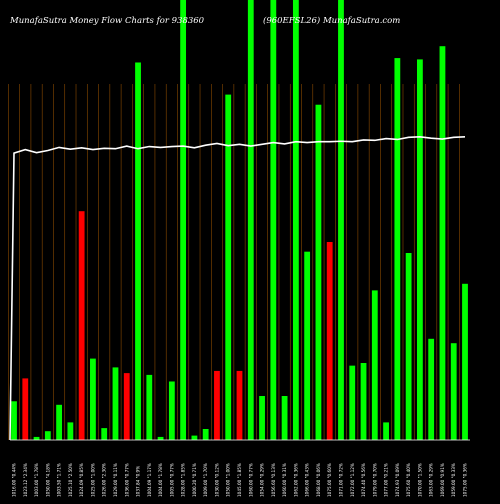  I want to click on x-tick-label: 1037.84 "0.9%, so click(138, 481).